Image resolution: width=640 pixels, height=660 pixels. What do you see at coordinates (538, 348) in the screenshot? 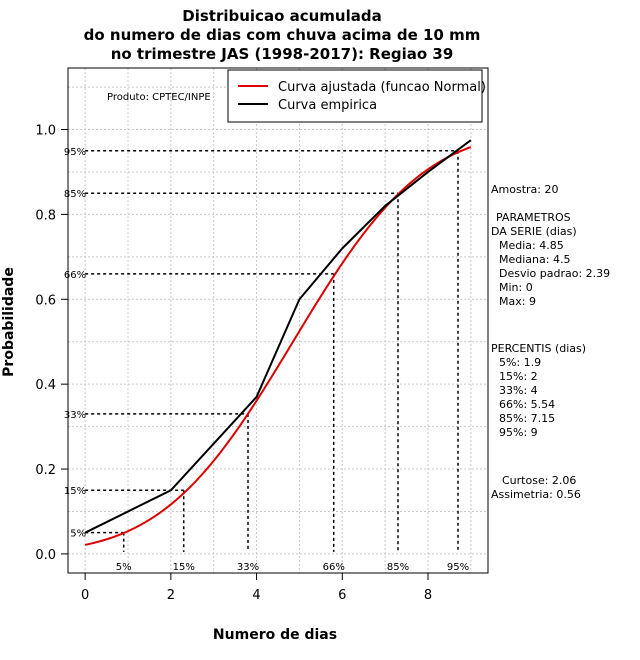
I see `percentiles-title: PERCENTIS (dias)` at bounding box center [538, 348].